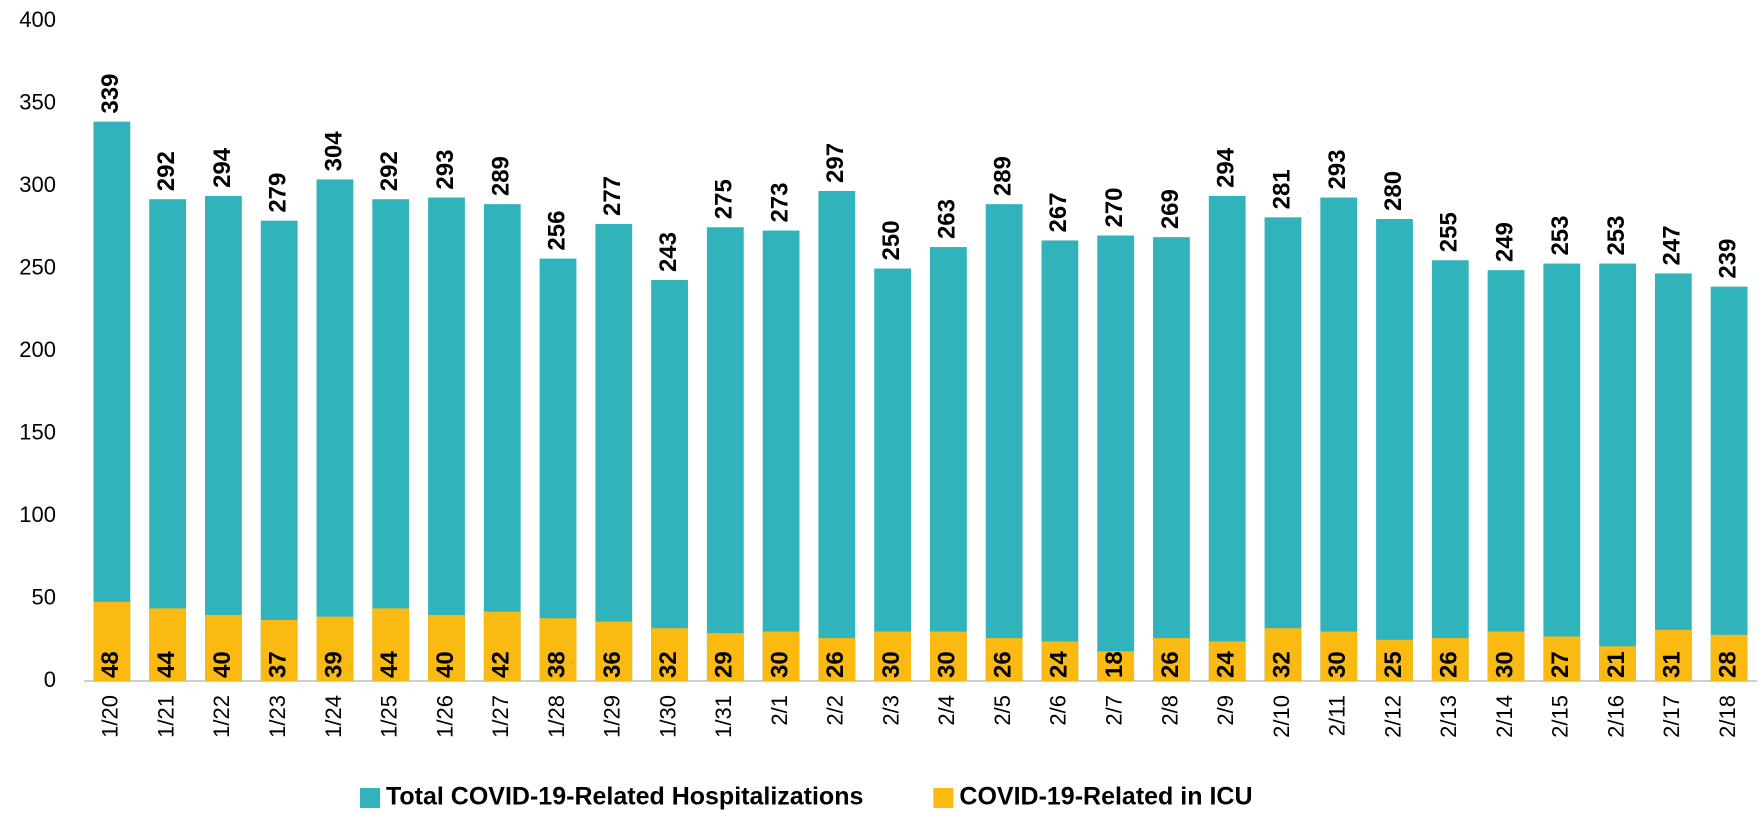 The image size is (1762, 816). Describe the element at coordinates (1393, 664) in the screenshot. I see `data-label: 25` at that location.